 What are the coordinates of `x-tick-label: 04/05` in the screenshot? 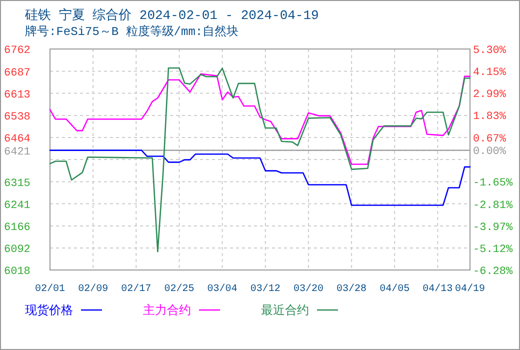 It's located at (395, 289).